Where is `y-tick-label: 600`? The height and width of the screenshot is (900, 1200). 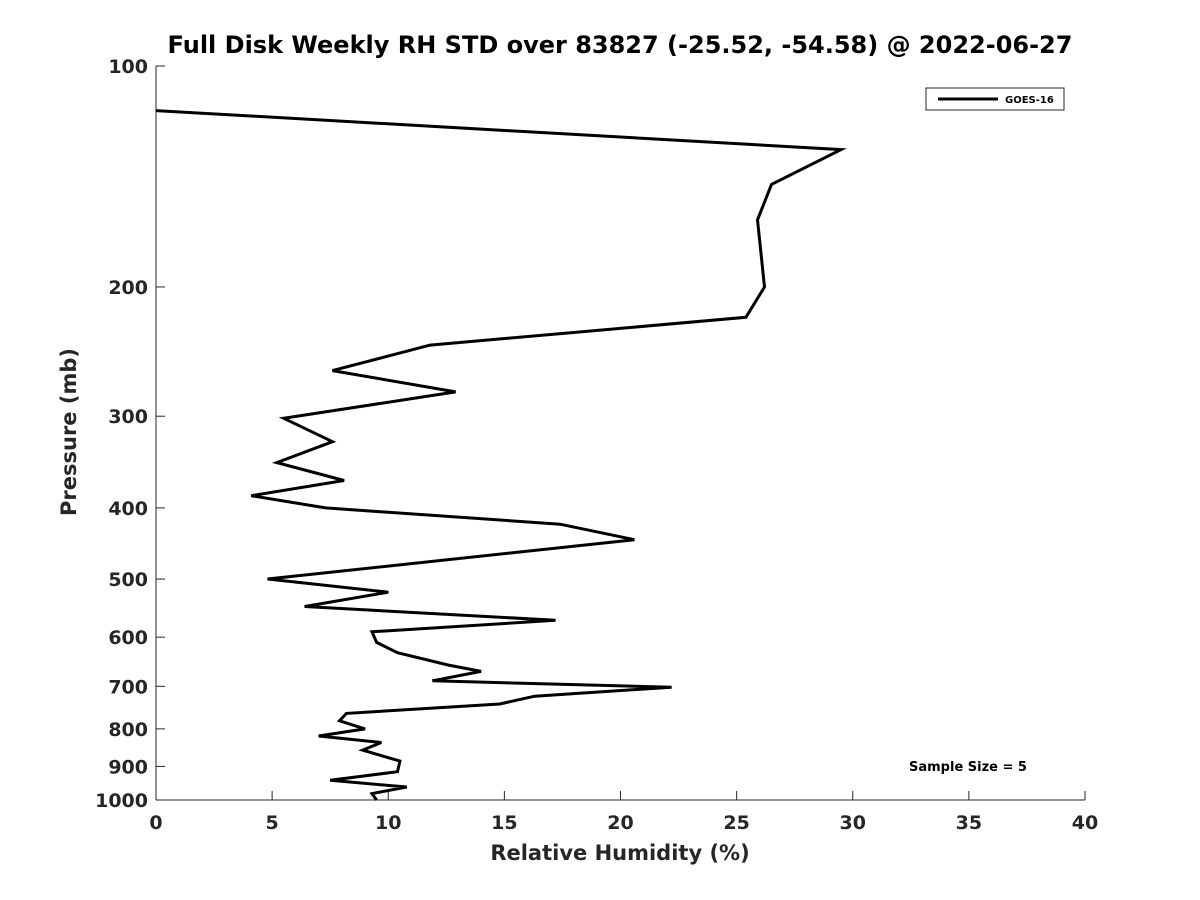
y-tick-label: 600 is located at coordinates (128, 638).